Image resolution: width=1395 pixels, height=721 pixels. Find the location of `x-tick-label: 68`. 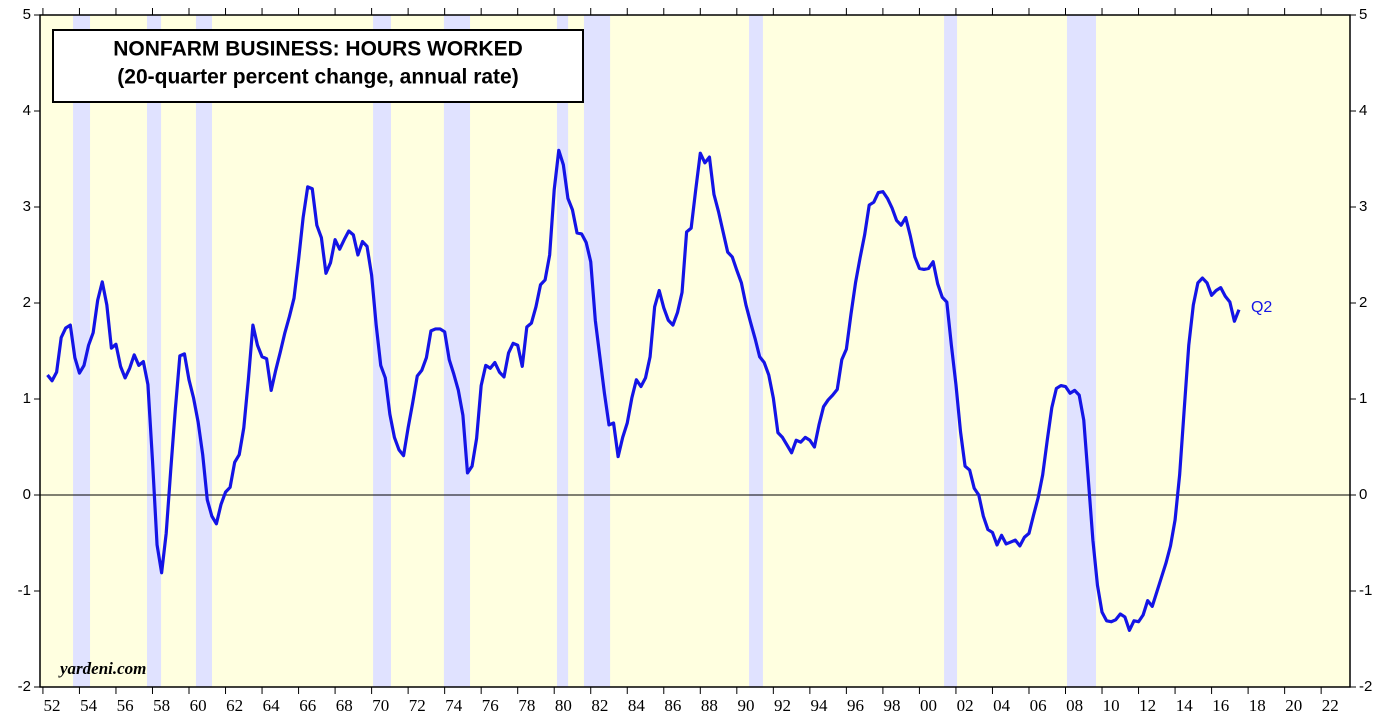

x-tick-label: 68 is located at coordinates (344, 705).